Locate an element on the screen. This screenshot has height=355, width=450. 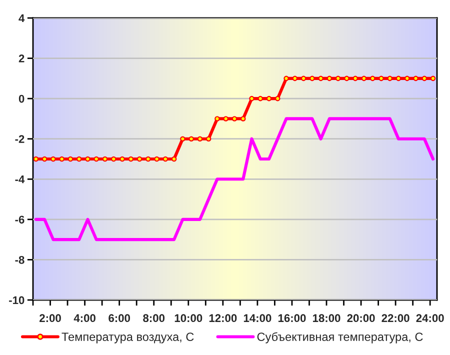
x-tick-label: 16:00 is located at coordinates (292, 318).